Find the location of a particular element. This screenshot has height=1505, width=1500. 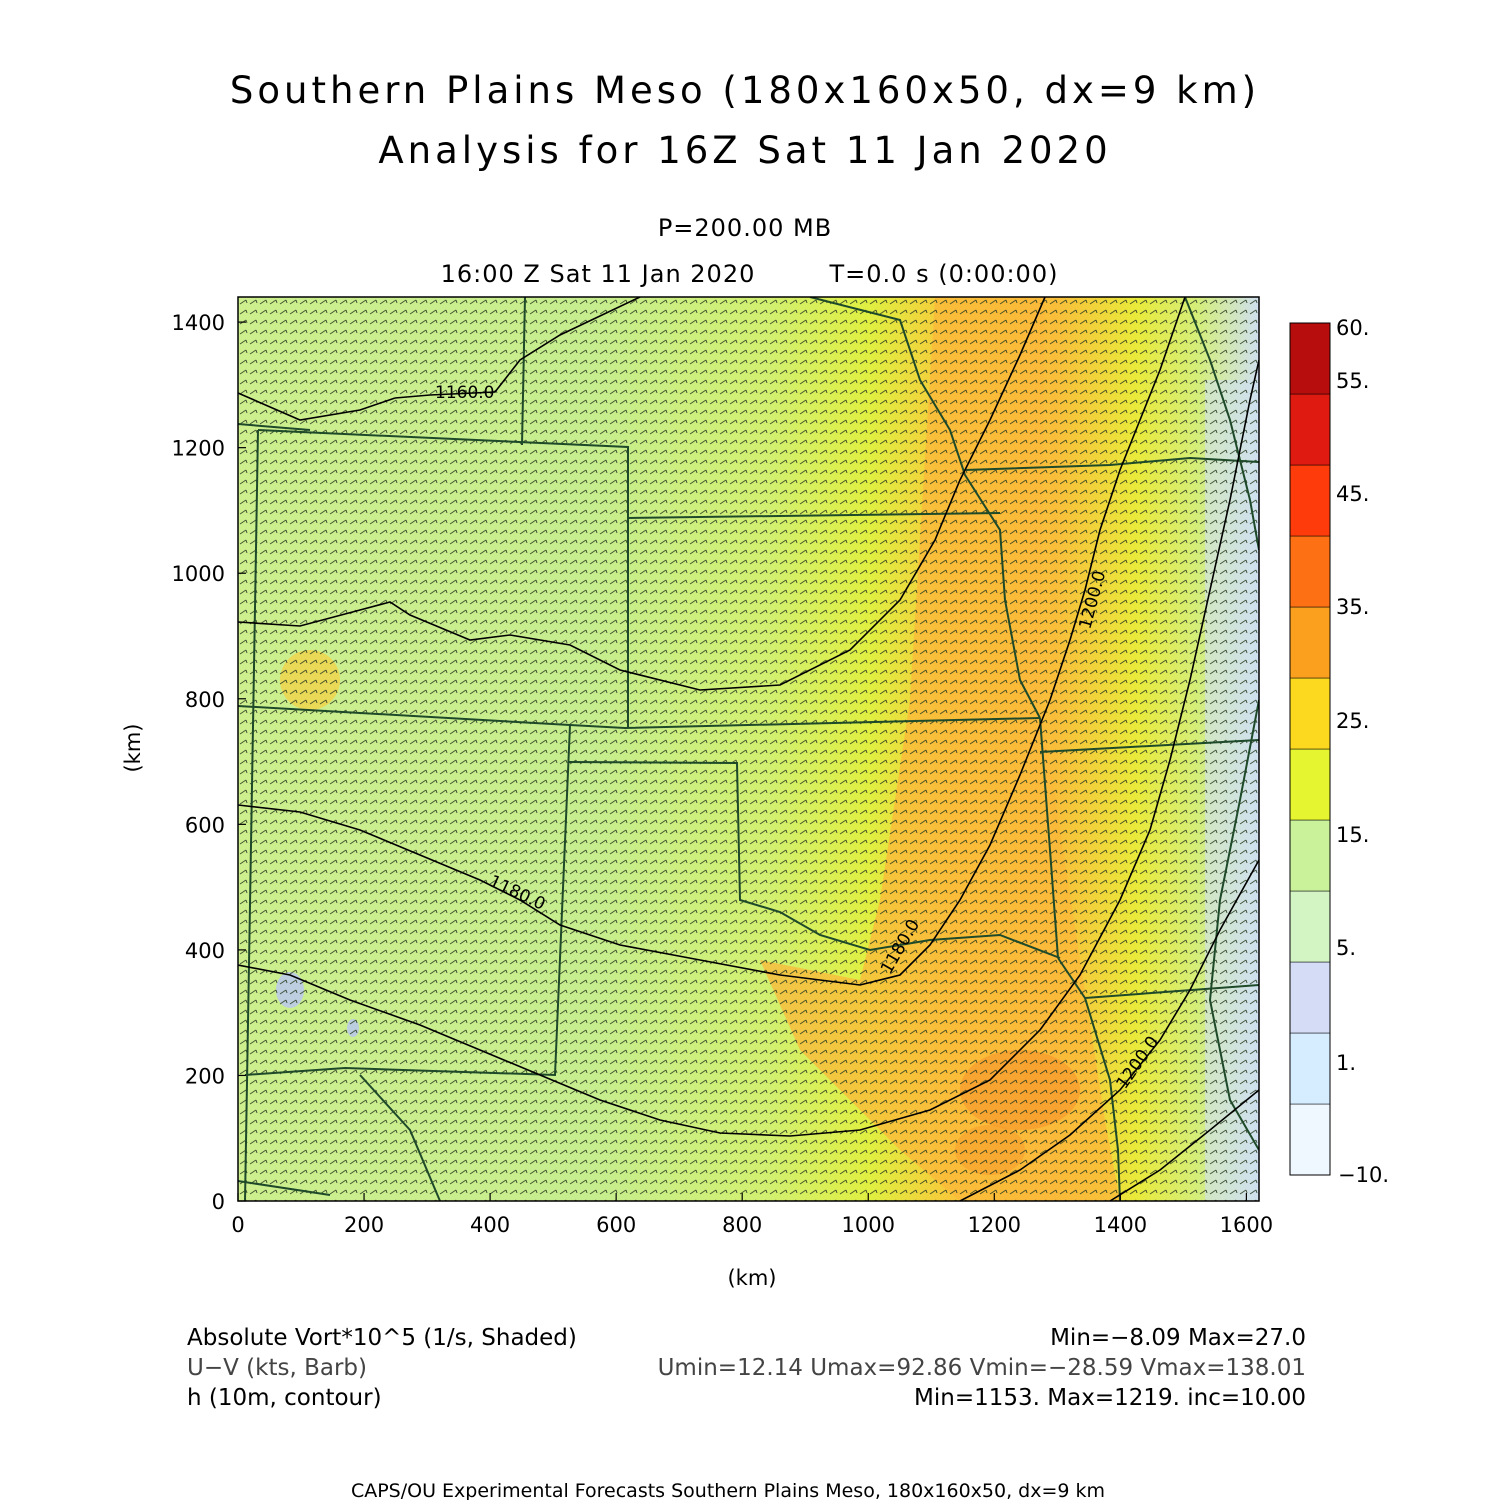

title-line-2: Analysis for 16Z Sat 11 Jan 2020 is located at coordinates (744, 150).